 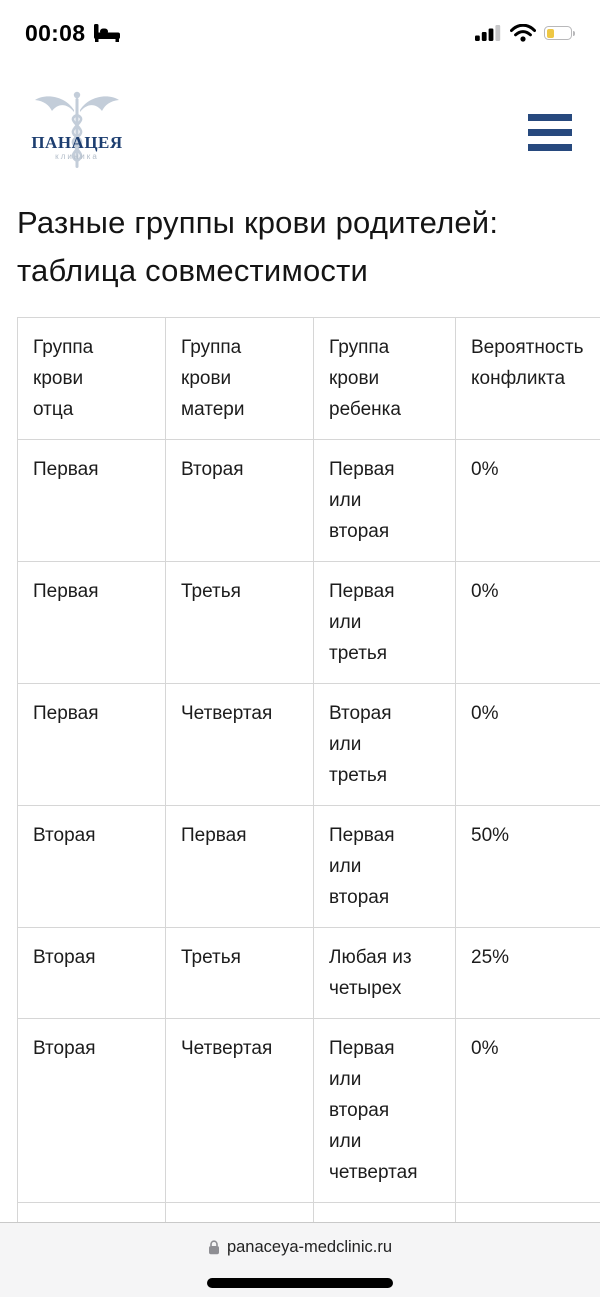 I want to click on lock-icon, so click(x=213, y=1247).